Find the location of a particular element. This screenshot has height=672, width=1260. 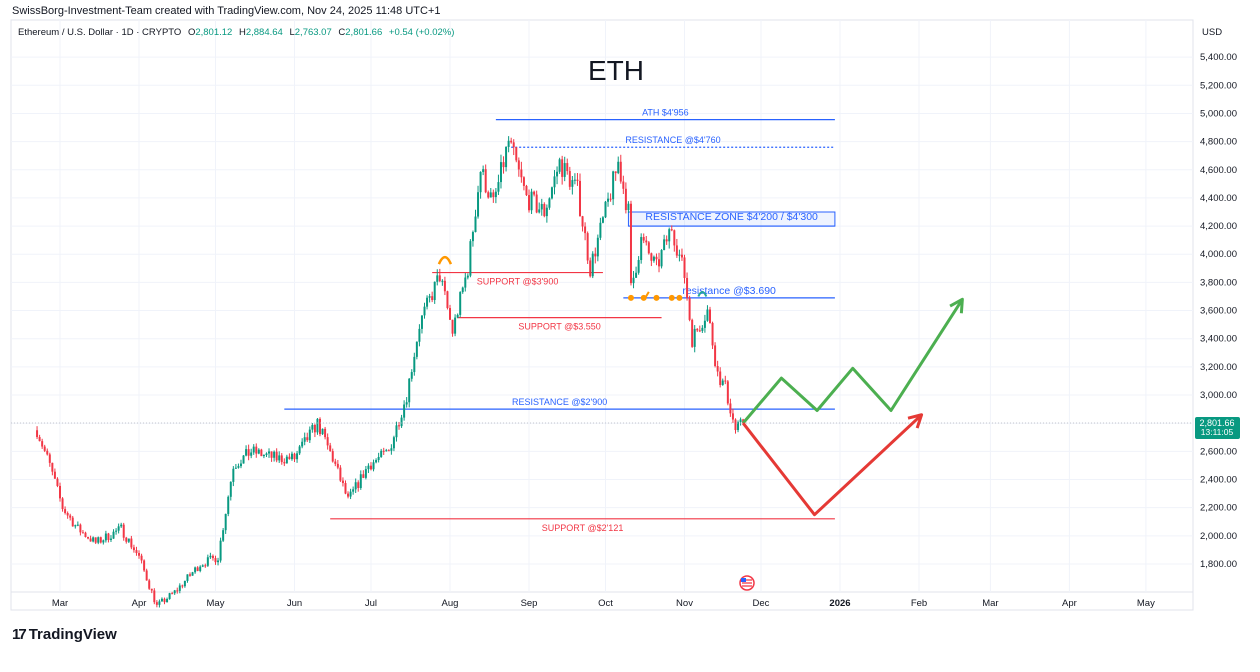

close-label: C is located at coordinates (341, 32).